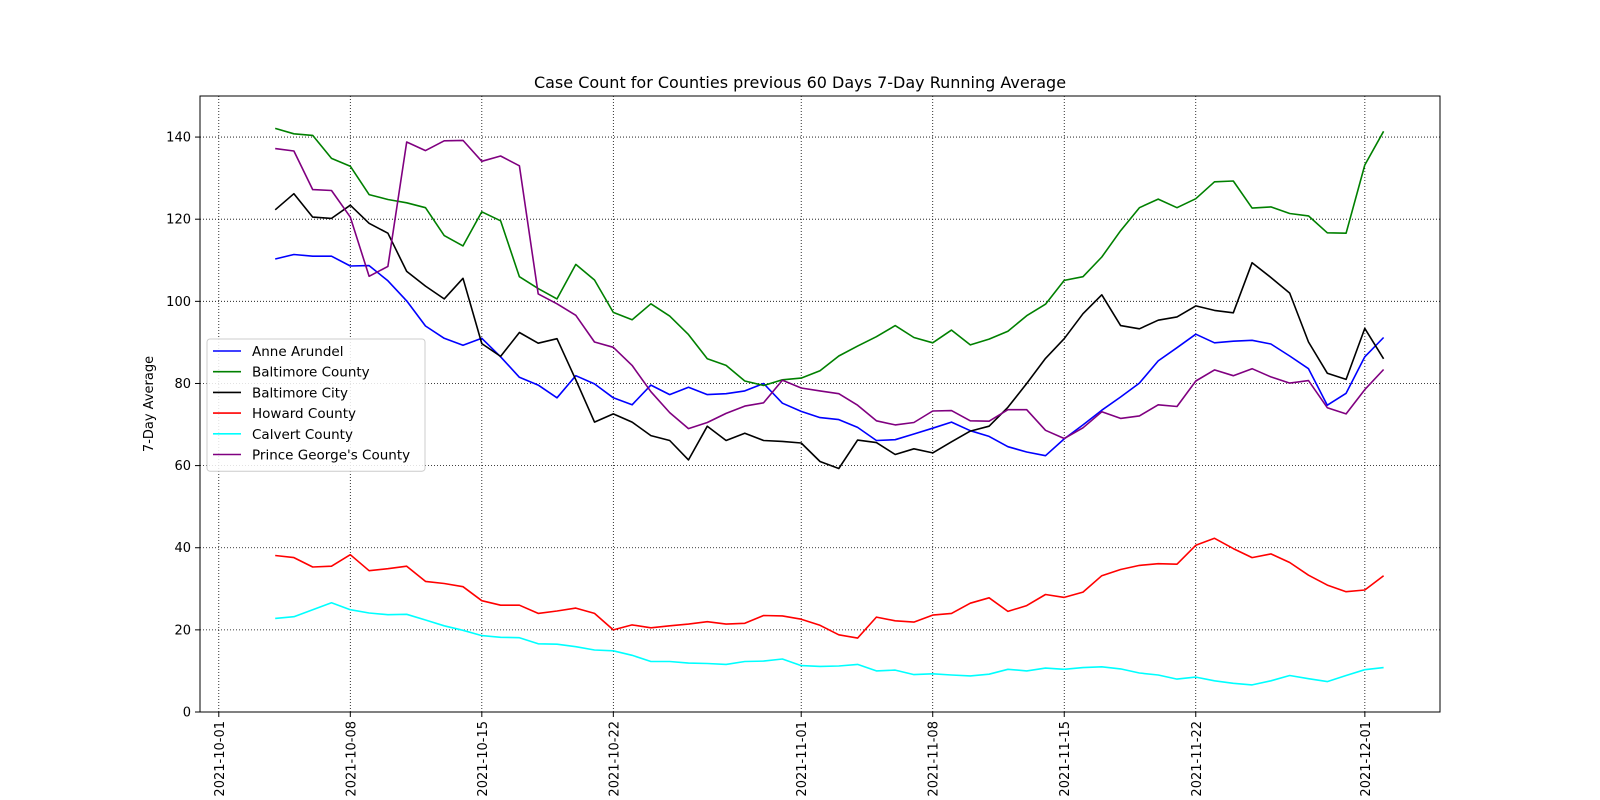 Image resolution: width=1600 pixels, height=800 pixels. I want to click on y-tick-label: 80, so click(182, 384).